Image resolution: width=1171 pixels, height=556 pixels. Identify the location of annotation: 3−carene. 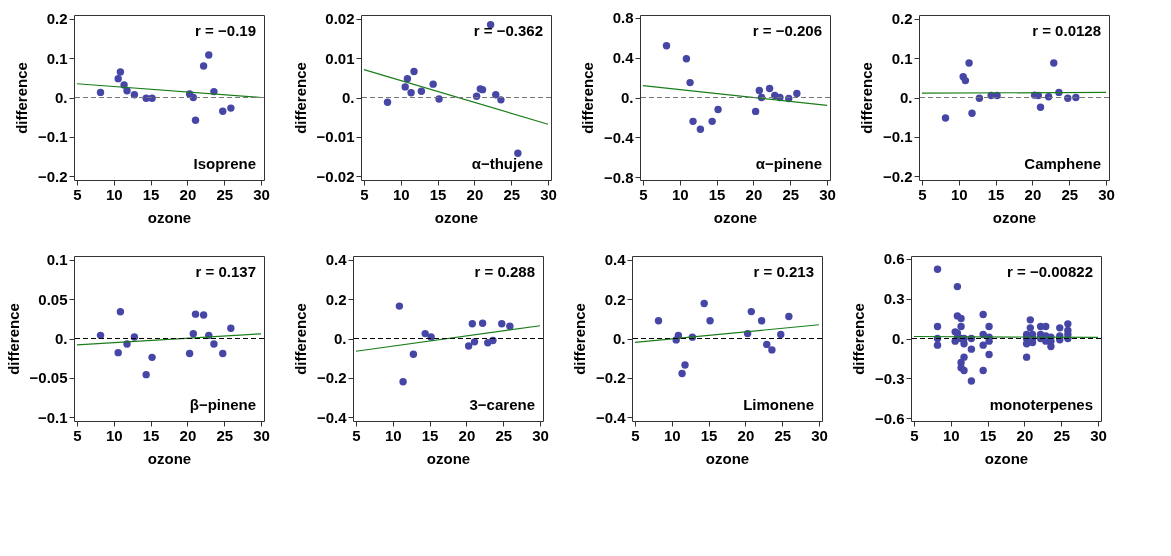
(502, 404).